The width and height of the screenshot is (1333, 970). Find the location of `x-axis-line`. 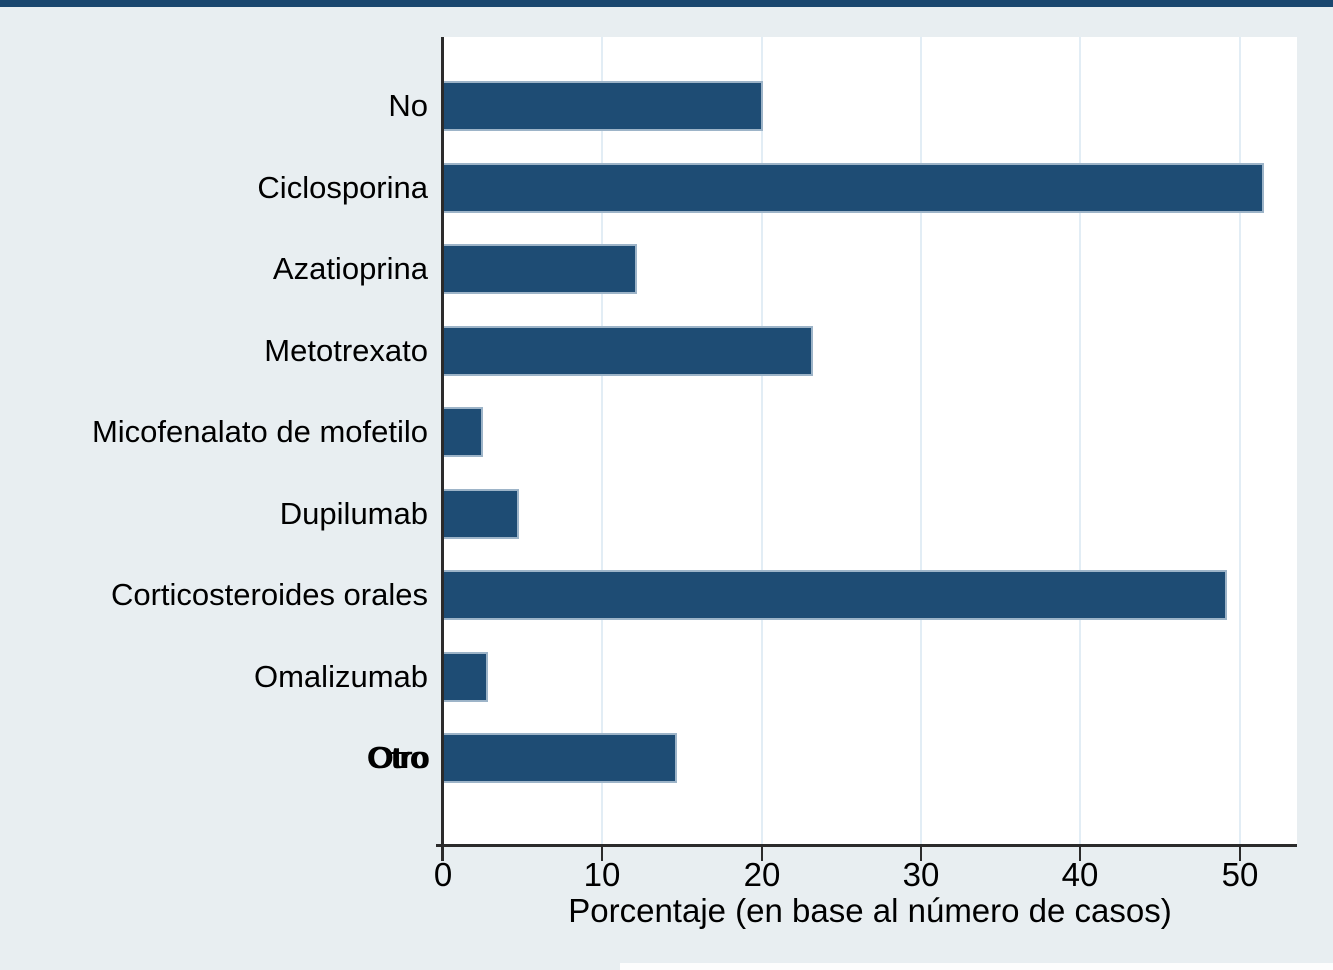

x-axis-line is located at coordinates (866, 845).